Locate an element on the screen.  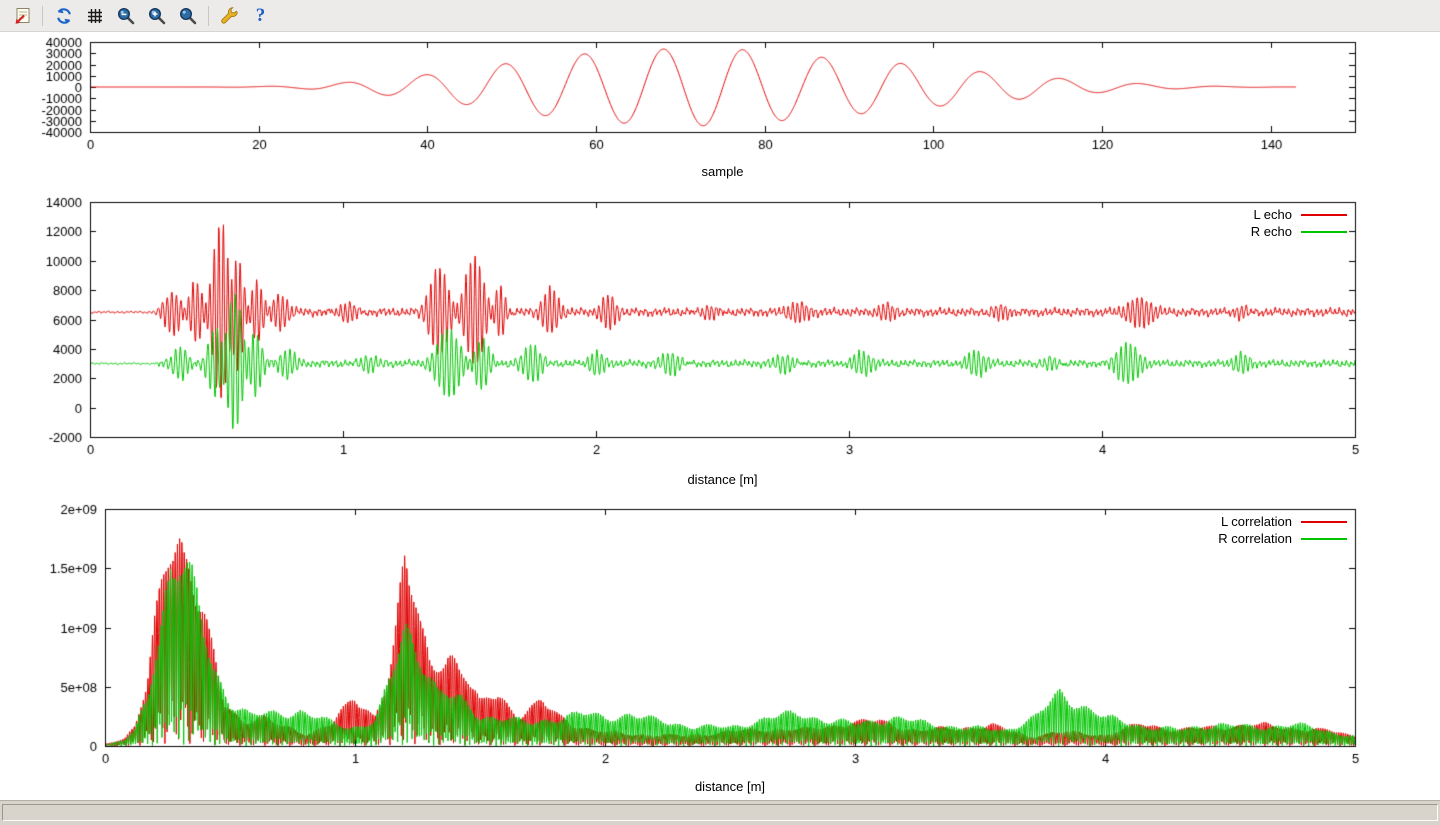
waveform-xlabel: sample is located at coordinates (722, 171).